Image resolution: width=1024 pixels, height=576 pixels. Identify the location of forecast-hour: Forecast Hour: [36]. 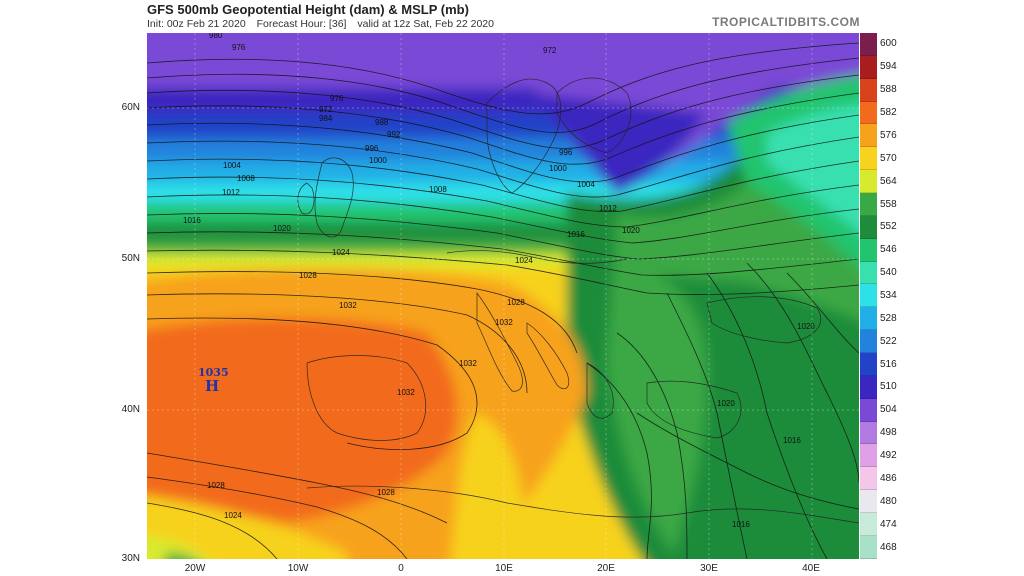
(301, 24).